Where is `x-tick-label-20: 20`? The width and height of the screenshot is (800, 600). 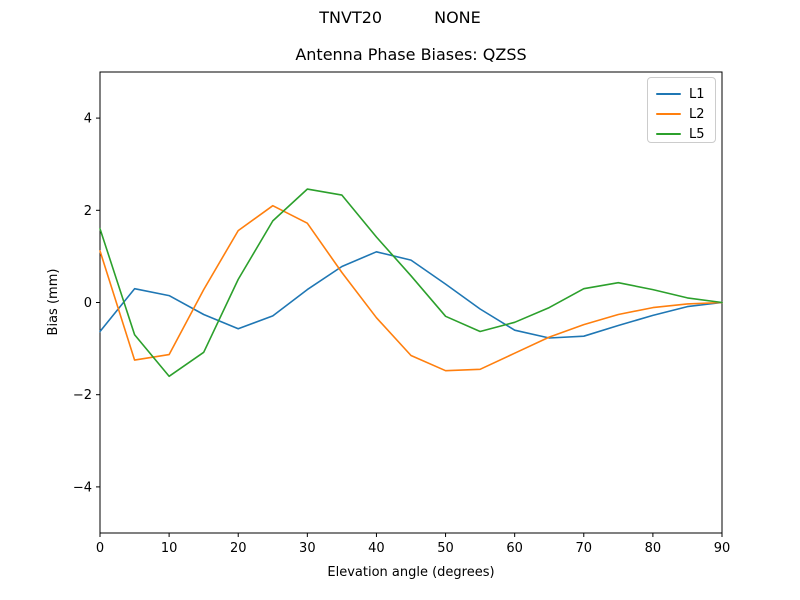 x-tick-label-20: 20 is located at coordinates (238, 548).